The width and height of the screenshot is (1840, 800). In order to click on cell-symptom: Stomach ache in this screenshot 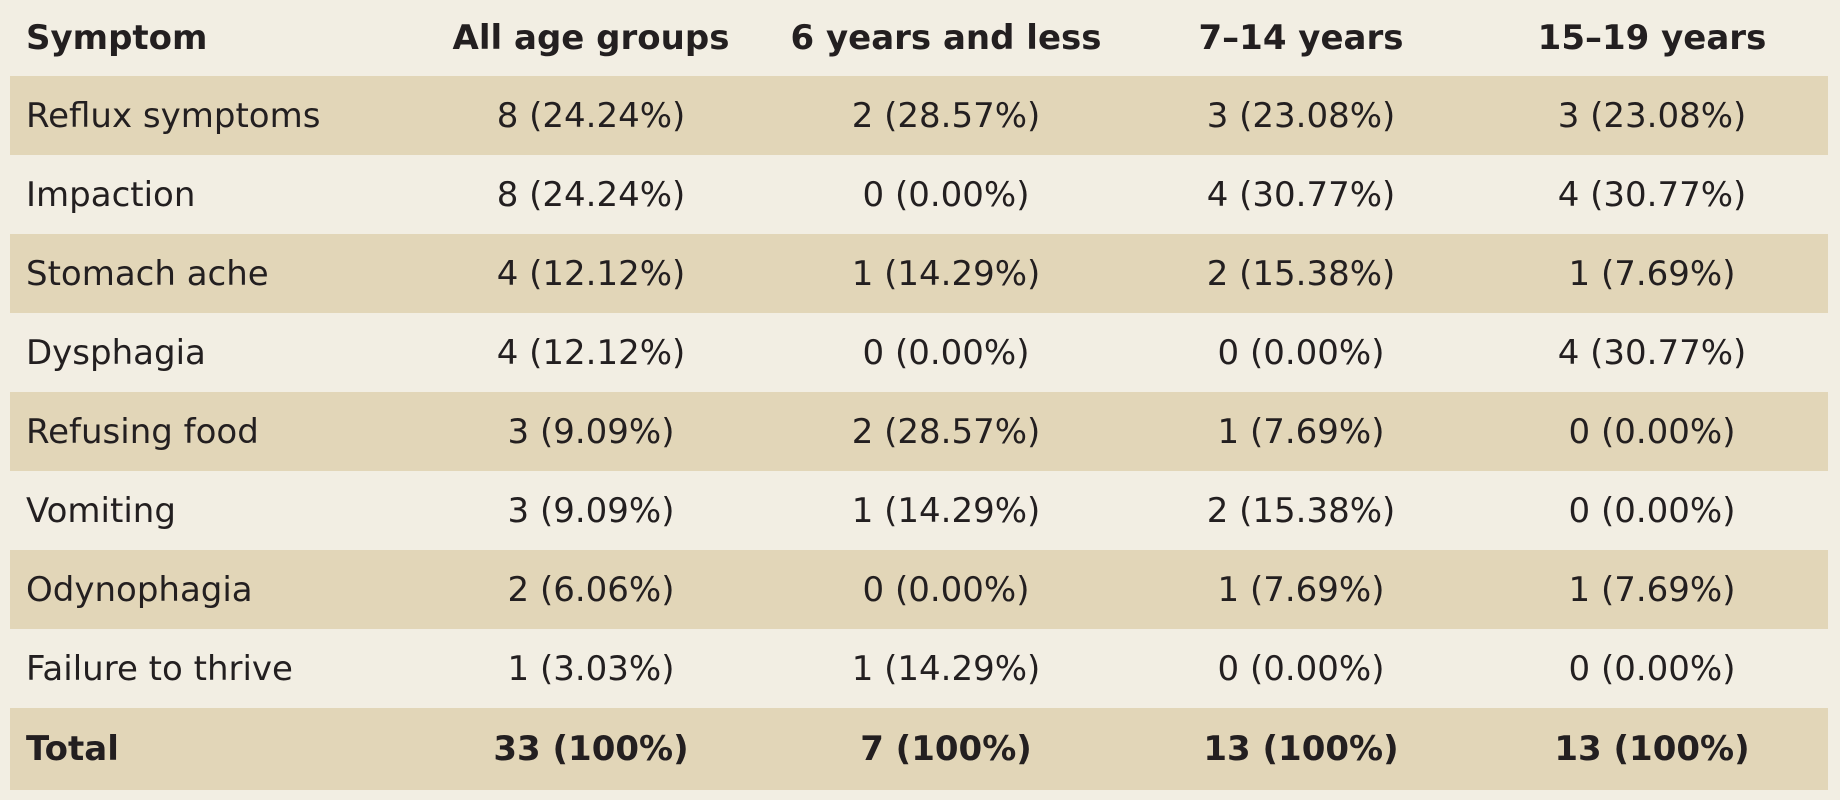, I will do `click(147, 273)`.